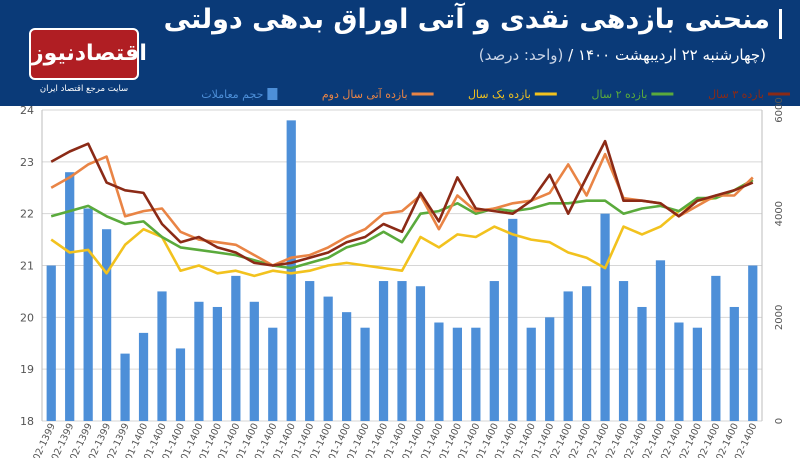 The image size is (800, 458). Describe the element at coordinates (27, 162) in the screenshot. I see `left-tick-label: 23` at that location.